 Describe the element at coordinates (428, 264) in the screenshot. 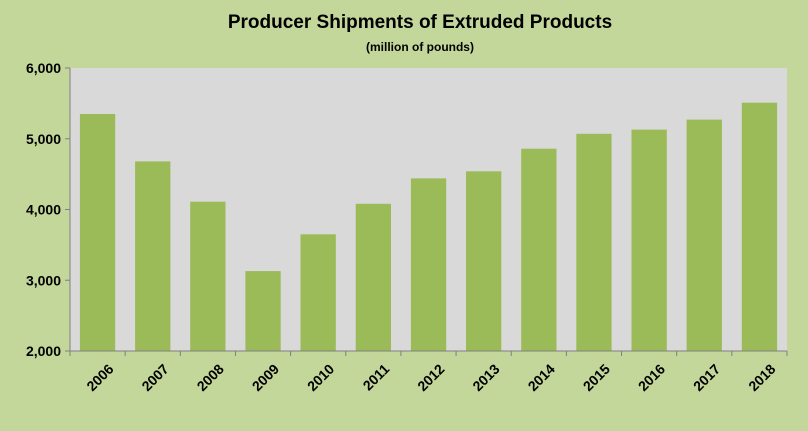

I see `bar-2012` at that location.